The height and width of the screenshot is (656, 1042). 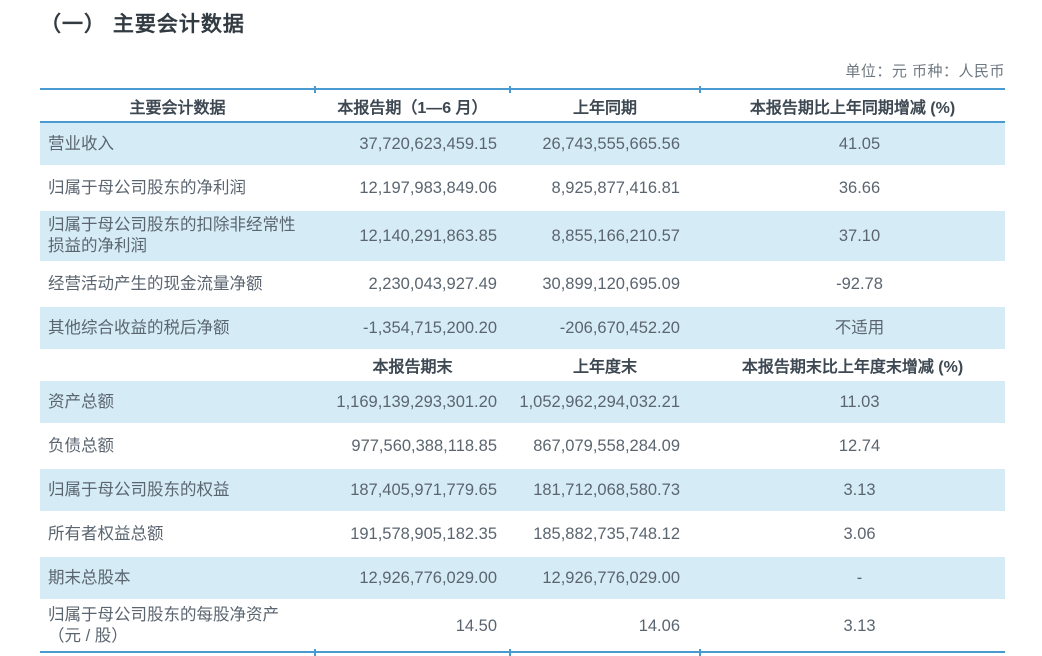 I want to click on row-label: 期末总股本, so click(x=89, y=577).